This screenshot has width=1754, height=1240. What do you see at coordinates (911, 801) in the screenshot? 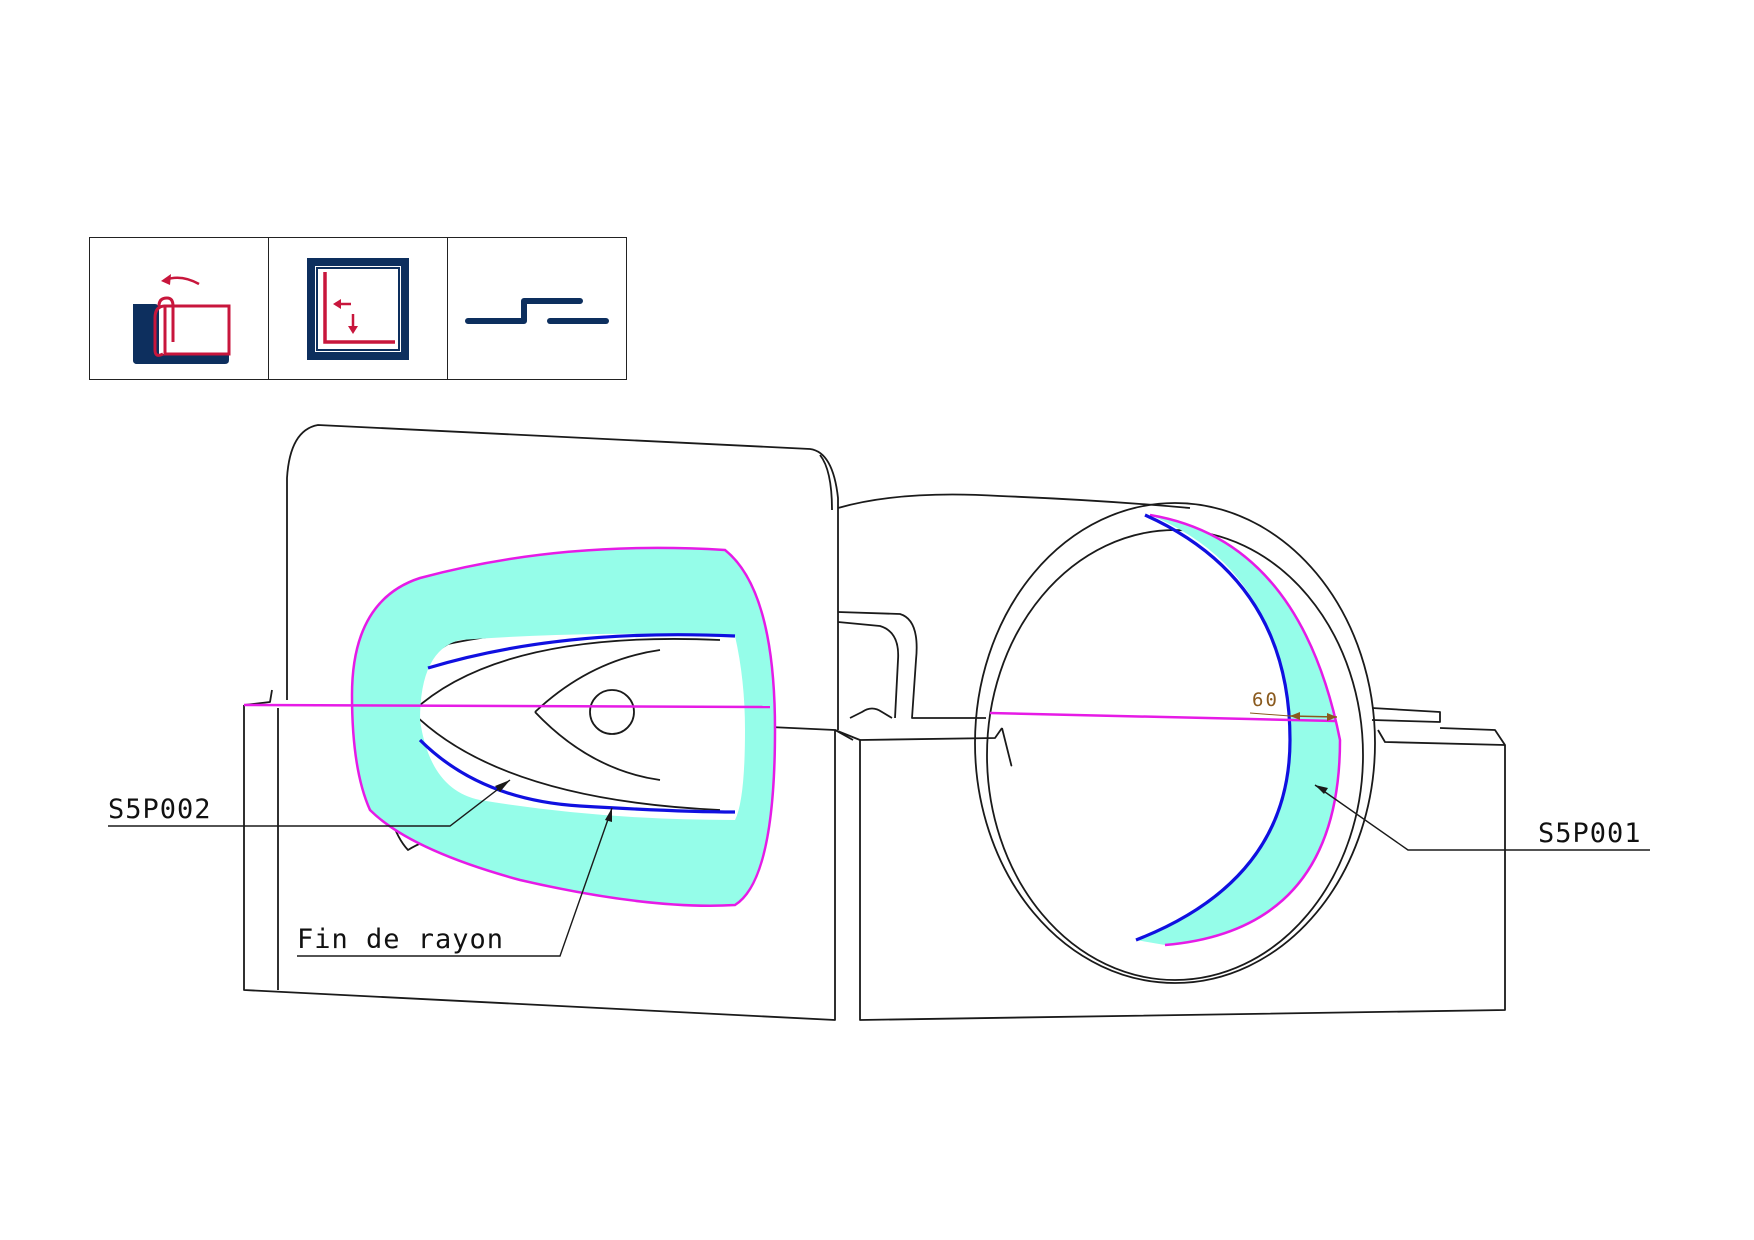
I see `callout-arrowheads` at bounding box center [911, 801].